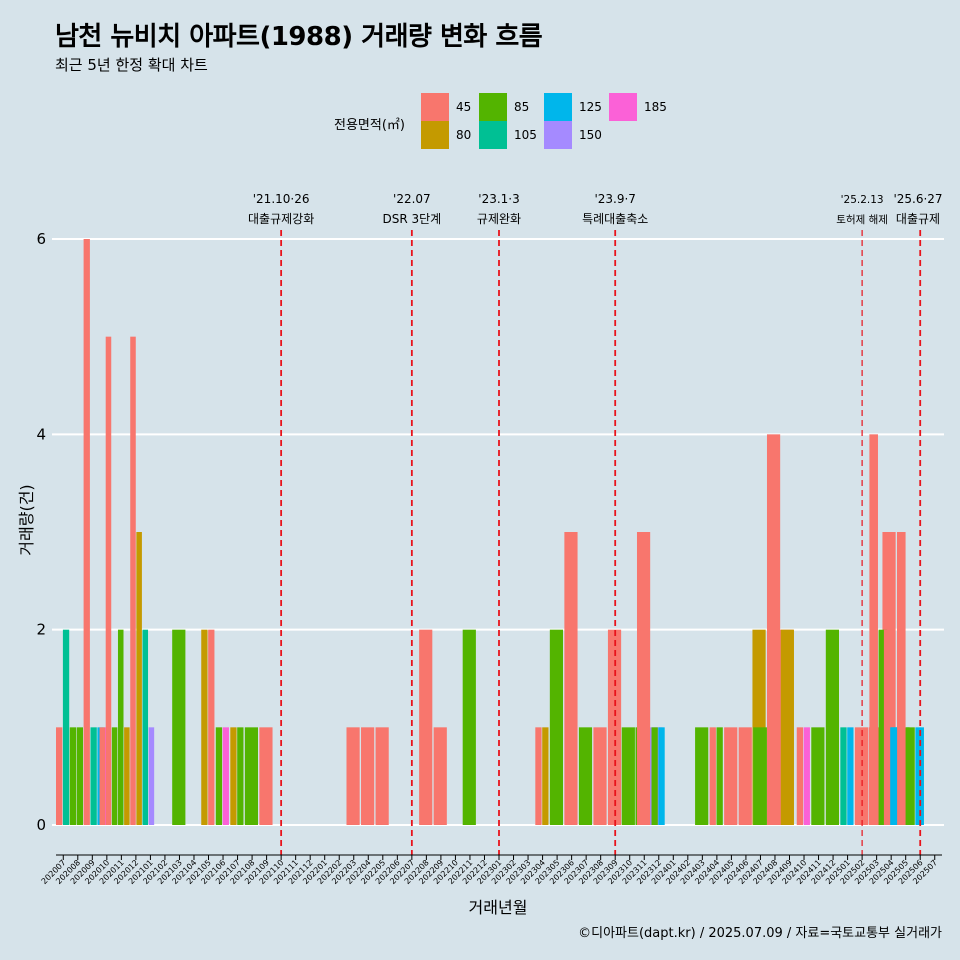 Image resolution: width=960 pixels, height=960 pixels. What do you see at coordinates (590, 135) in the screenshot?
I see `legend-label-150: 150` at bounding box center [590, 135].